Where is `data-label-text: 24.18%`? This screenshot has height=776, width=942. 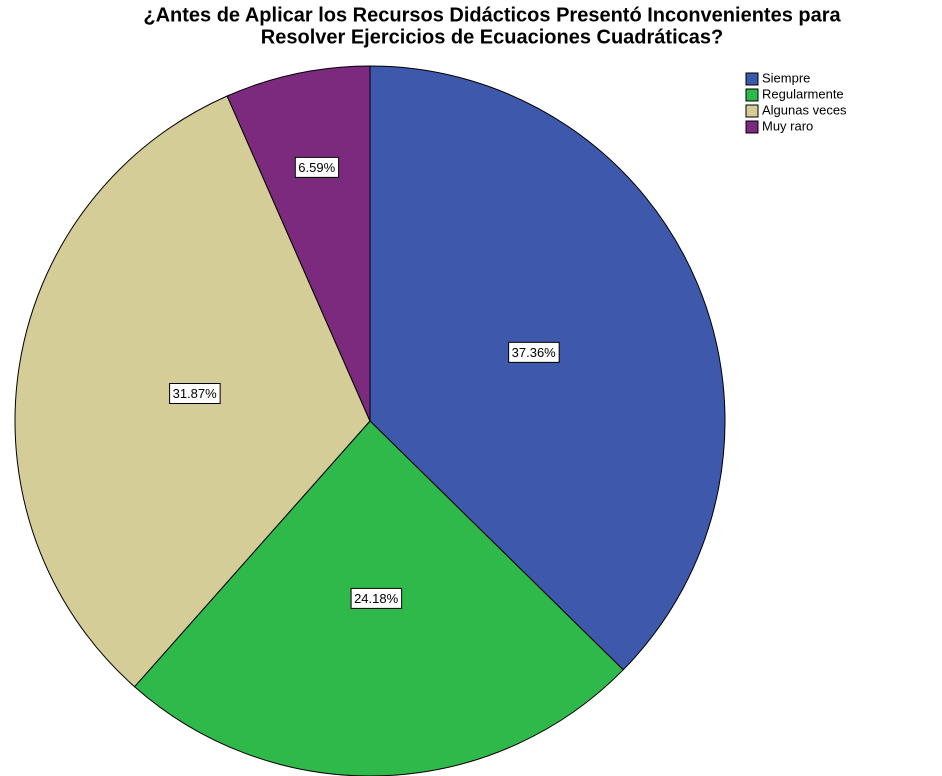
data-label-text: 24.18% is located at coordinates (376, 598).